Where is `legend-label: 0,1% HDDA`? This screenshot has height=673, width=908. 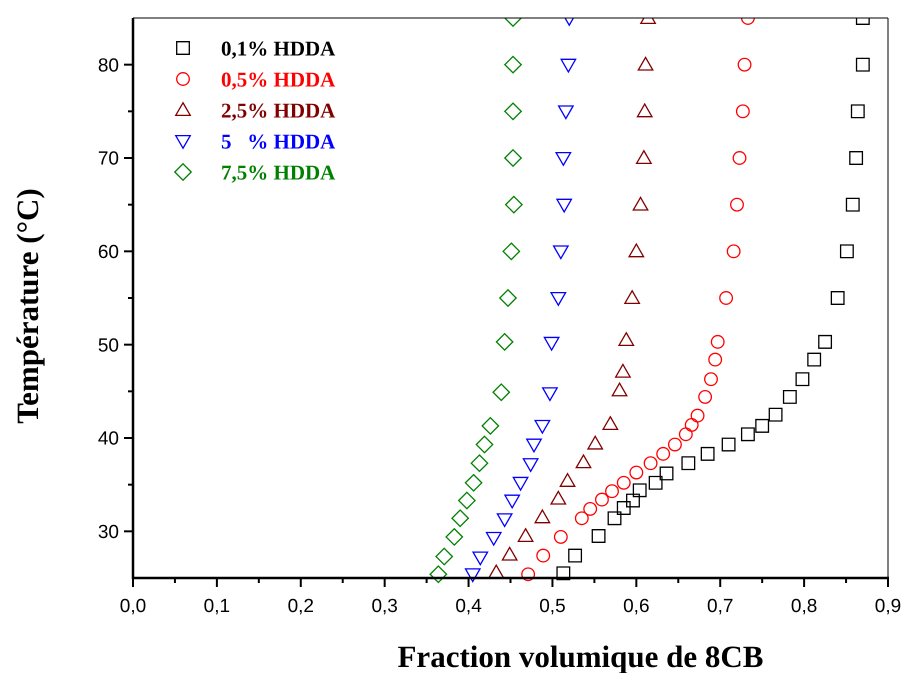 legend-label: 0,1% HDDA is located at coordinates (278, 48).